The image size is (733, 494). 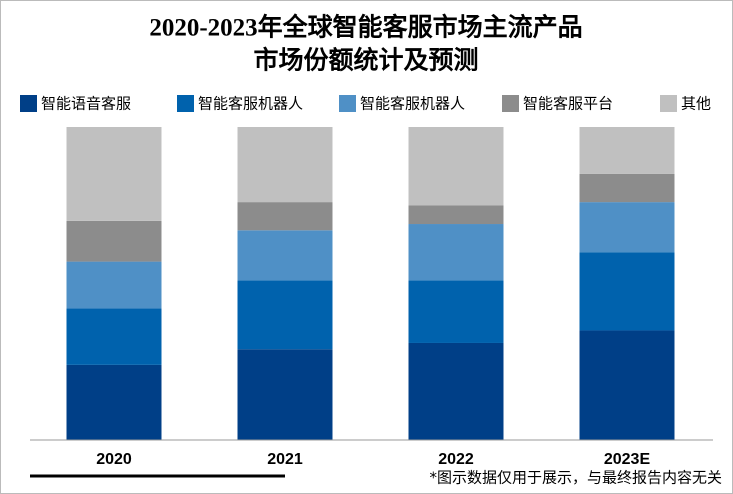 I want to click on x-tick-label: 2020, so click(x=114, y=459).